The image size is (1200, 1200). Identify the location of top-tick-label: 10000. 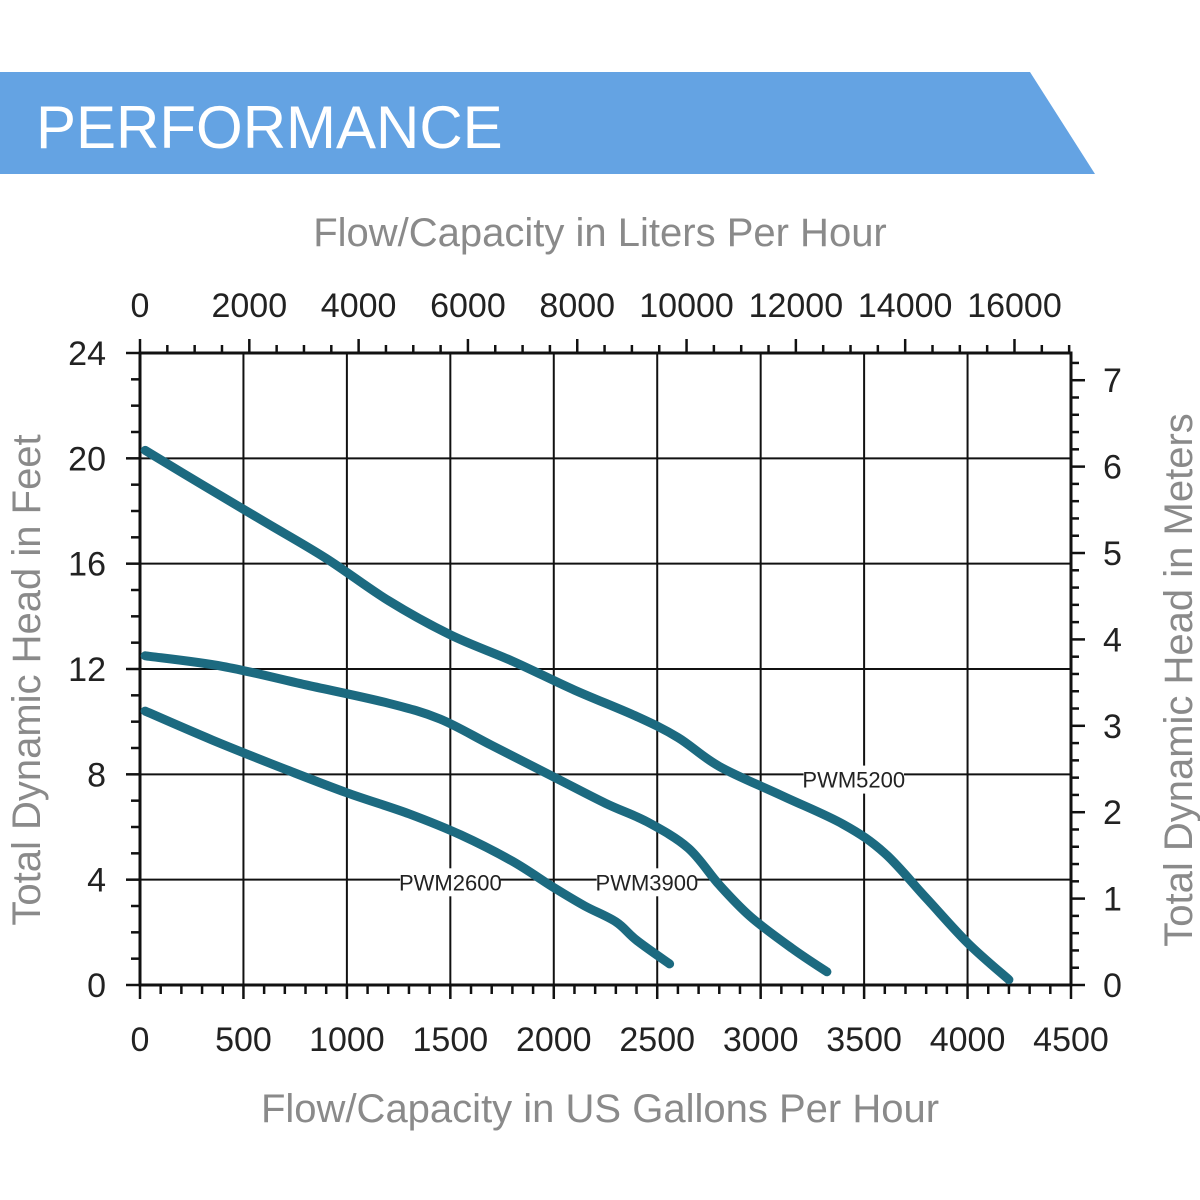
(686, 306).